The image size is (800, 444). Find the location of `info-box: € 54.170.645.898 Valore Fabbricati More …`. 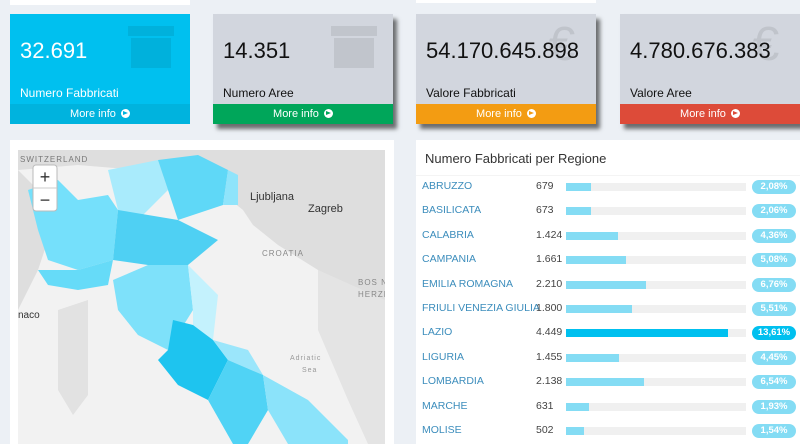

info-box: € 54.170.645.898 Valore Fabbricati More … is located at coordinates (506, 69).